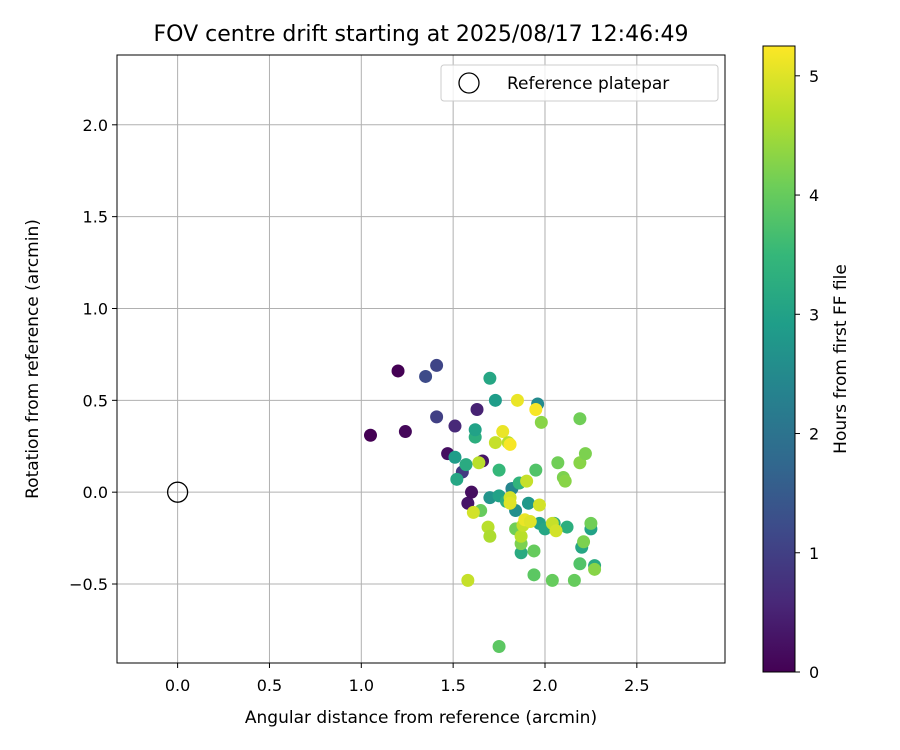 Image resolution: width=900 pixels, height=750 pixels. I want to click on y-tick-label: 0.5, so click(95, 400).